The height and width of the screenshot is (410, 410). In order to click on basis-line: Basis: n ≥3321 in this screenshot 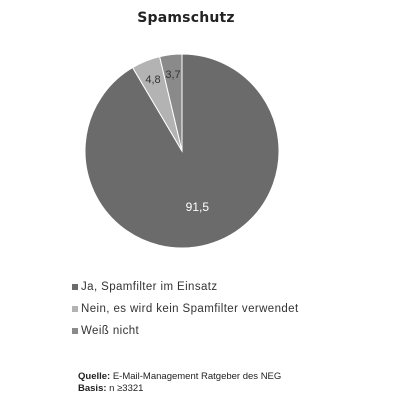, I will do `click(179, 389)`.